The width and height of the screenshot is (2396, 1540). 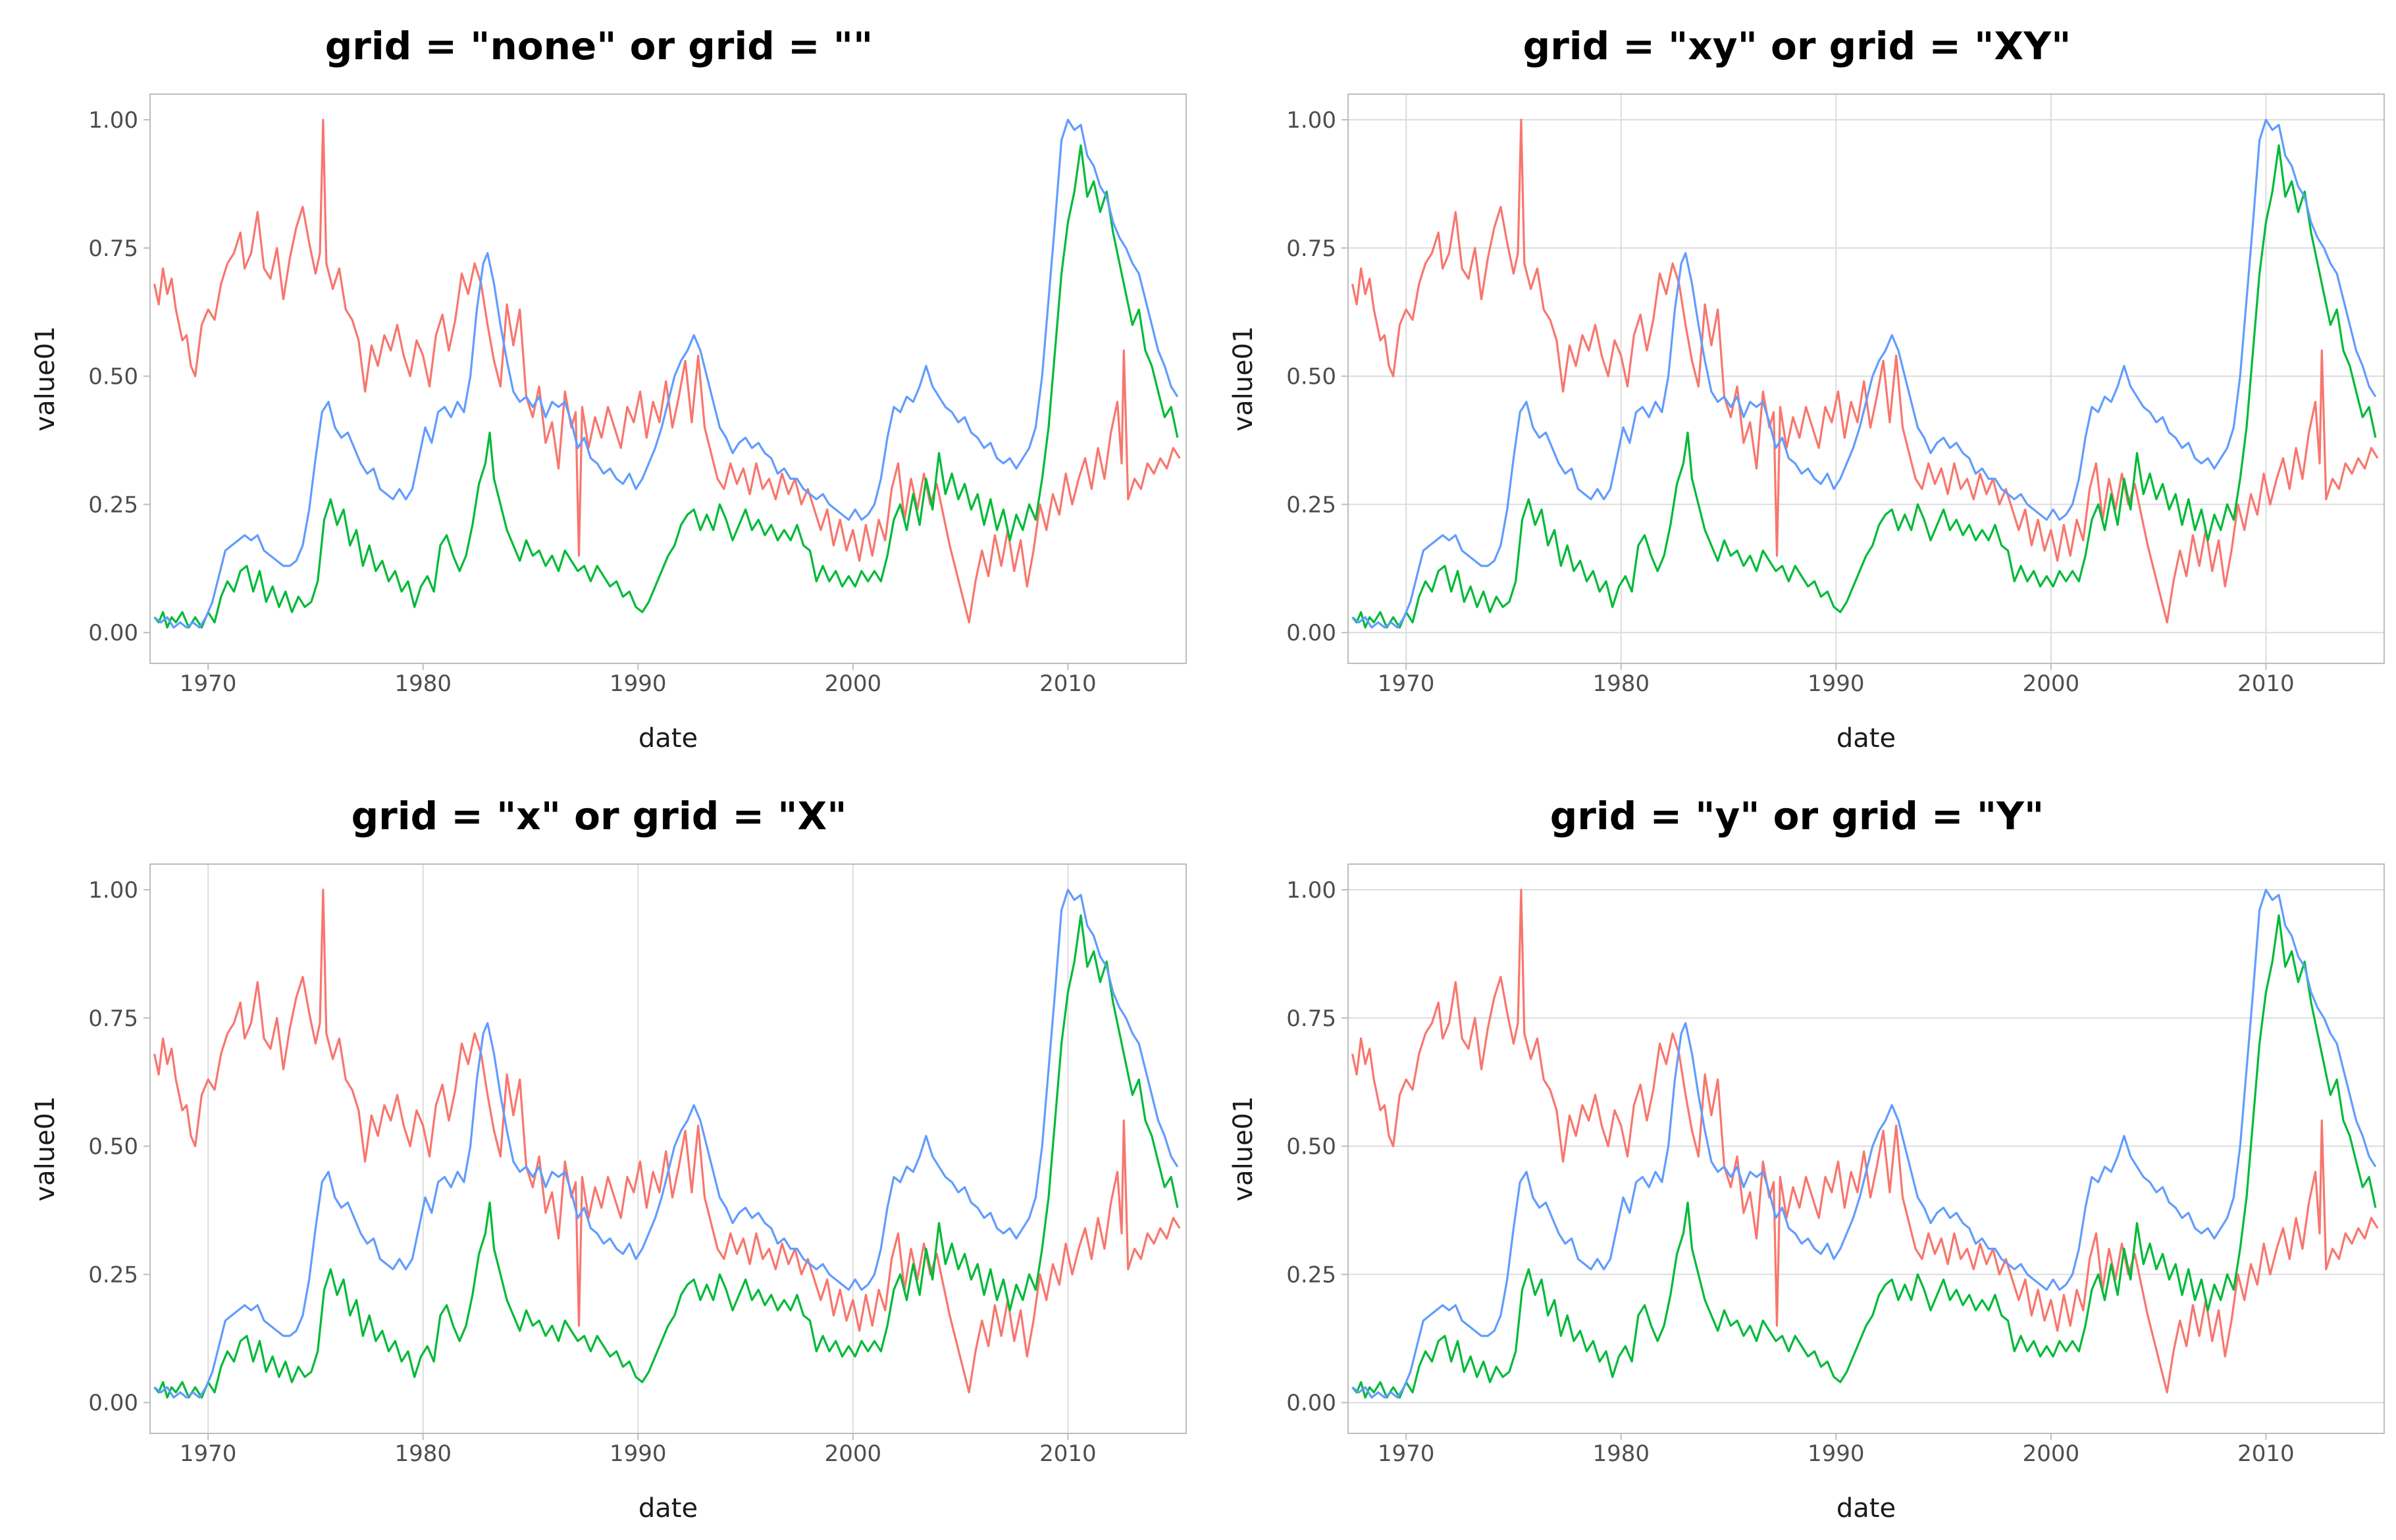 What do you see at coordinates (599, 816) in the screenshot?
I see `chart-title: grid = "x" or grid = "X"` at bounding box center [599, 816].